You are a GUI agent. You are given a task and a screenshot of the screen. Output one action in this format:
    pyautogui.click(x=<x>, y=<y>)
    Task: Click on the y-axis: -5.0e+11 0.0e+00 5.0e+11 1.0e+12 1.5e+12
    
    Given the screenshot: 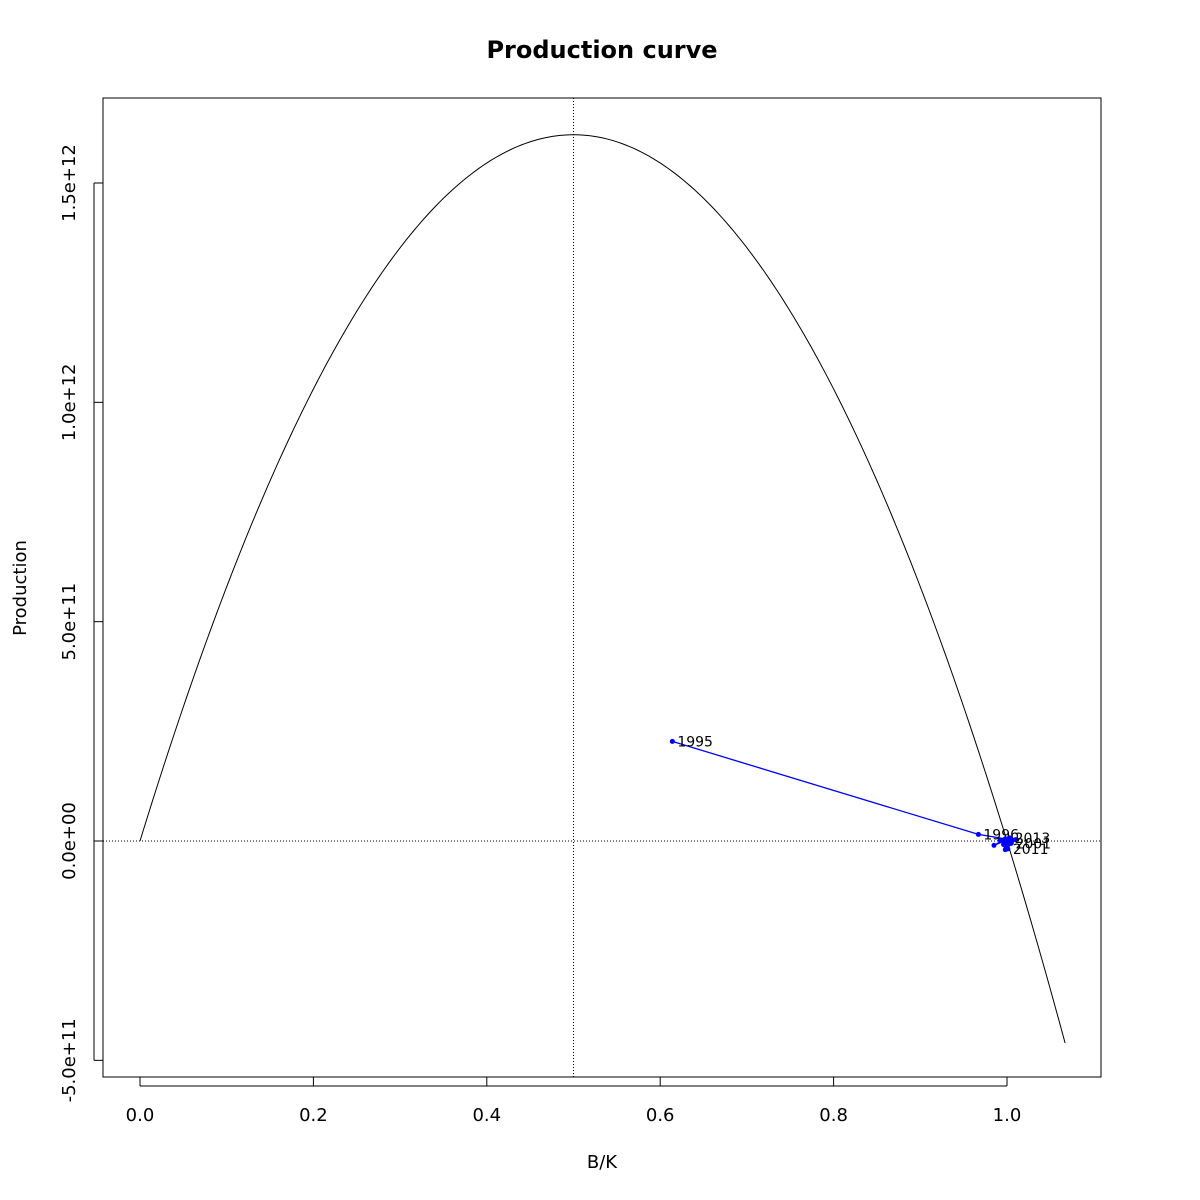 What is the action you would take?
    pyautogui.click(x=81, y=623)
    